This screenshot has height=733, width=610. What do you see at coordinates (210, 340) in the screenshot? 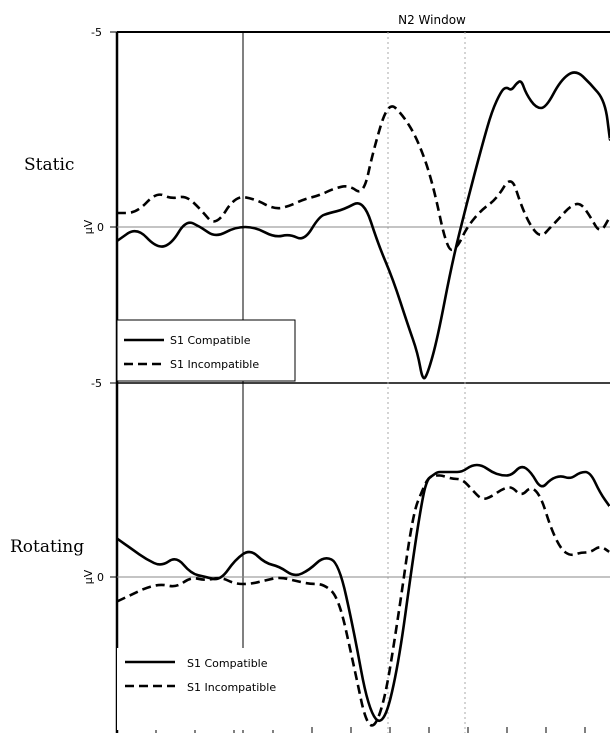
I see `legend-static-compatible: S1 Compatible` at bounding box center [210, 340].